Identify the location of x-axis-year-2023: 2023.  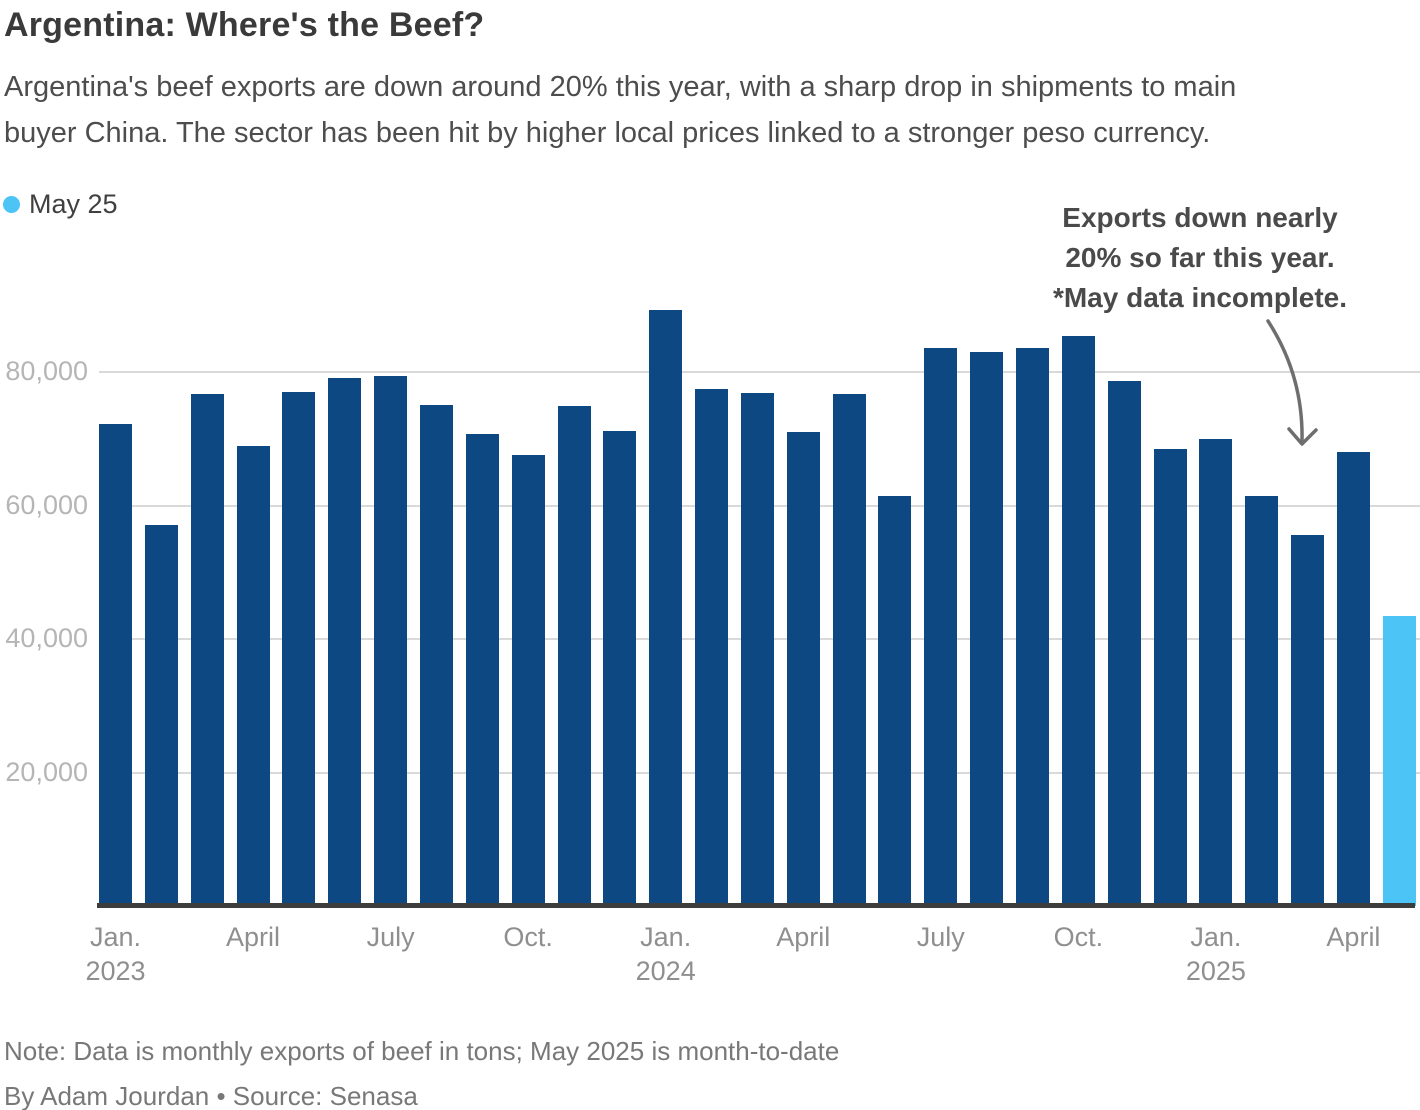
(115, 971).